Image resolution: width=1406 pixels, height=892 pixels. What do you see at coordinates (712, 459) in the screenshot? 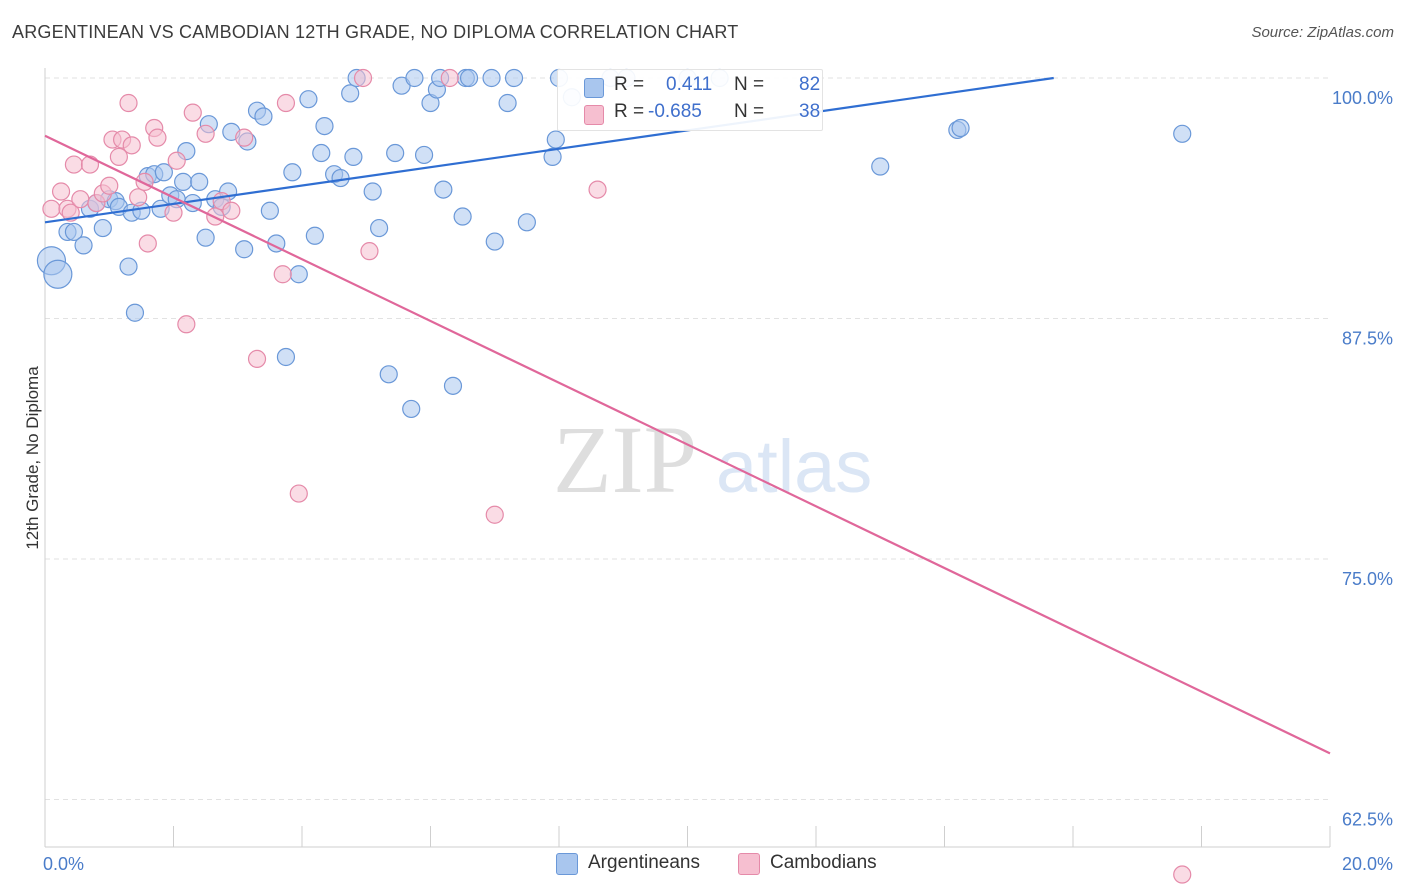
I see `watermark: ZIP atlas` at bounding box center [712, 459].